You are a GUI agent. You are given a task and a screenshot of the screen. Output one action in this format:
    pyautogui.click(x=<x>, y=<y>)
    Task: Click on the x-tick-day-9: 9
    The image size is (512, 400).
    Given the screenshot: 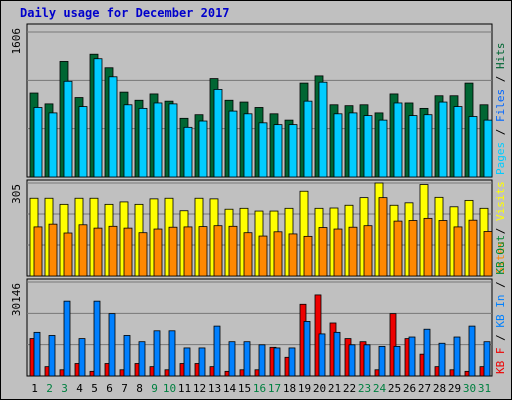 What is the action you would take?
    pyautogui.click(x=154, y=388)
    